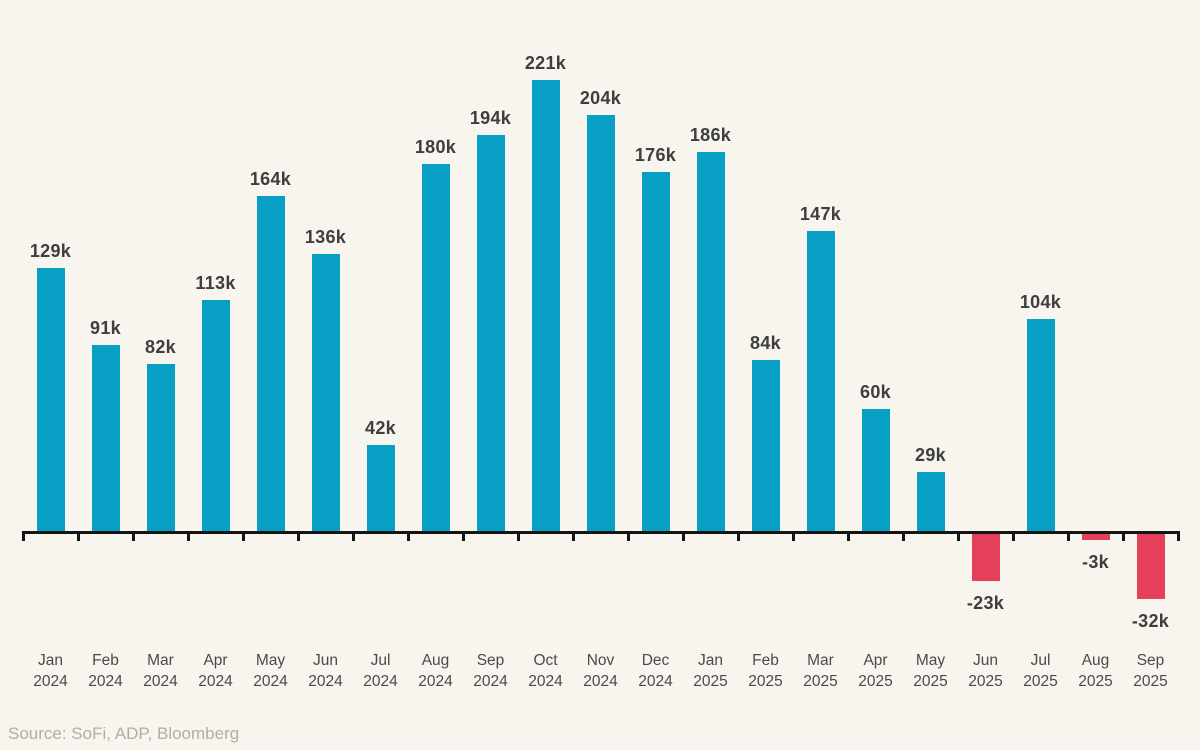 The image size is (1200, 750). Describe the element at coordinates (215, 671) in the screenshot. I see `x-tick-label: Apr 2024` at that location.